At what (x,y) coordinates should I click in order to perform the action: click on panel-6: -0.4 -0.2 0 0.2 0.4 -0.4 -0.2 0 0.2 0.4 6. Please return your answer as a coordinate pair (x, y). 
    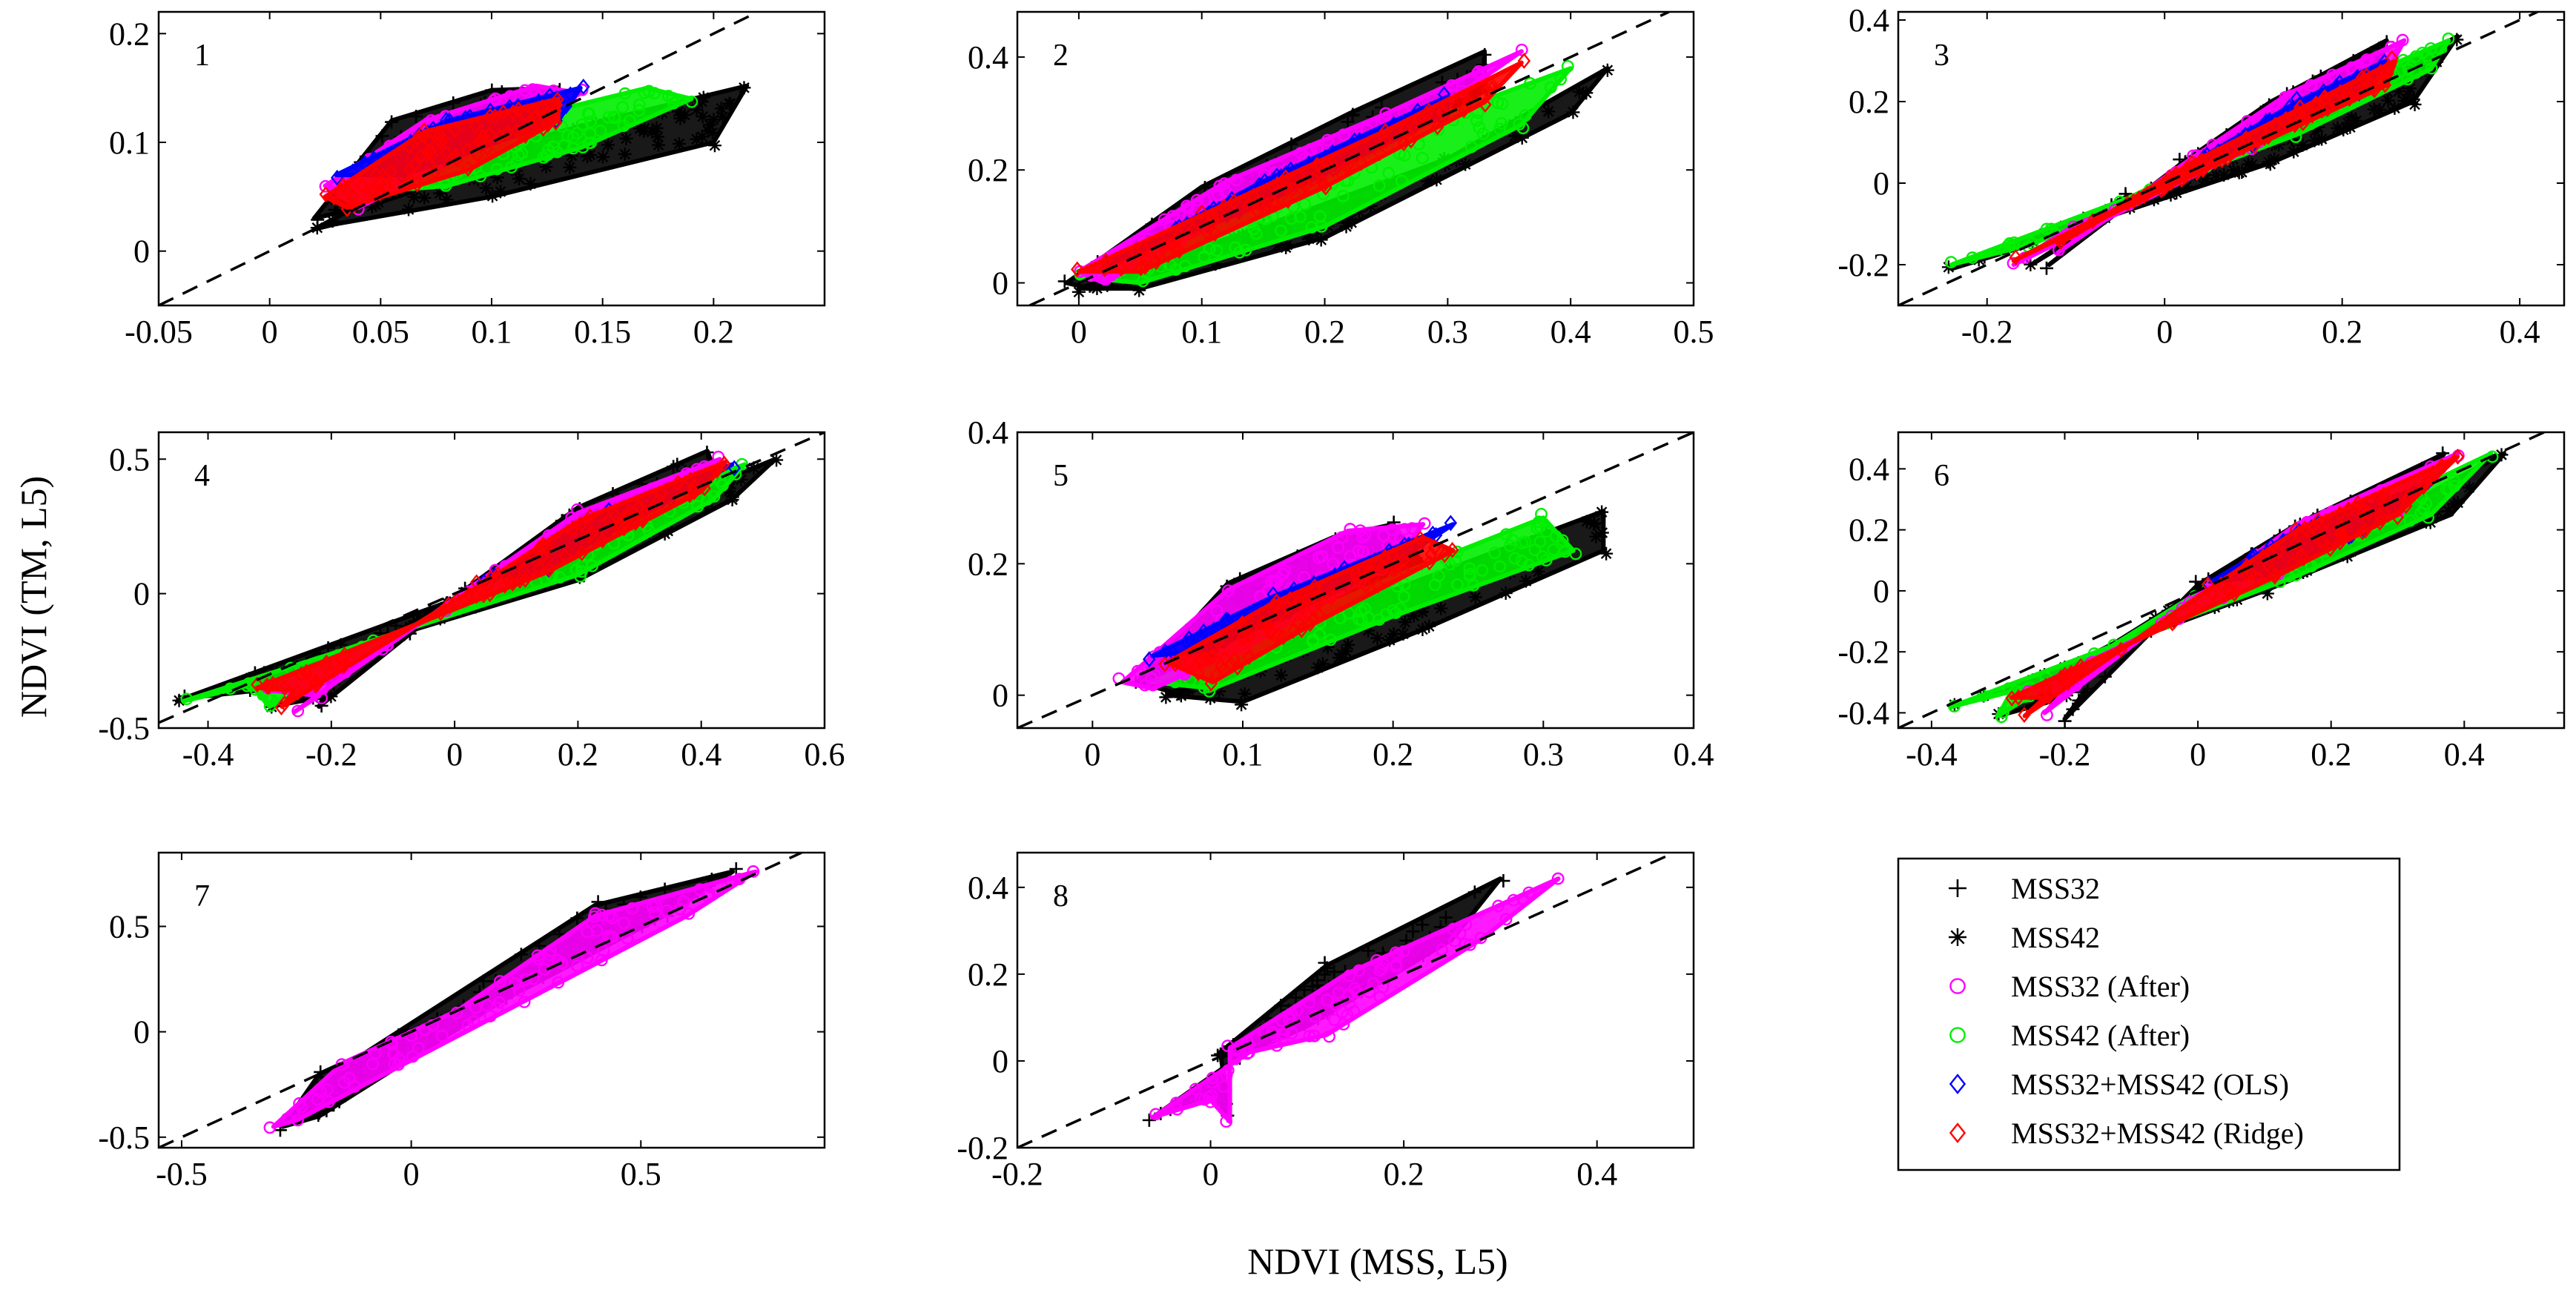
    Looking at the image, I should click on (2201, 602).